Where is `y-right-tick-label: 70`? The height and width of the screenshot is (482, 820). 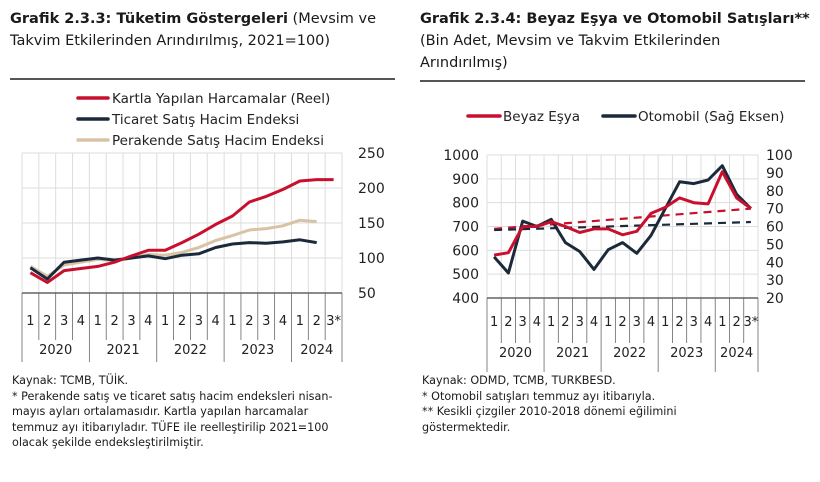
y-right-tick-label: 70 is located at coordinates (775, 210).